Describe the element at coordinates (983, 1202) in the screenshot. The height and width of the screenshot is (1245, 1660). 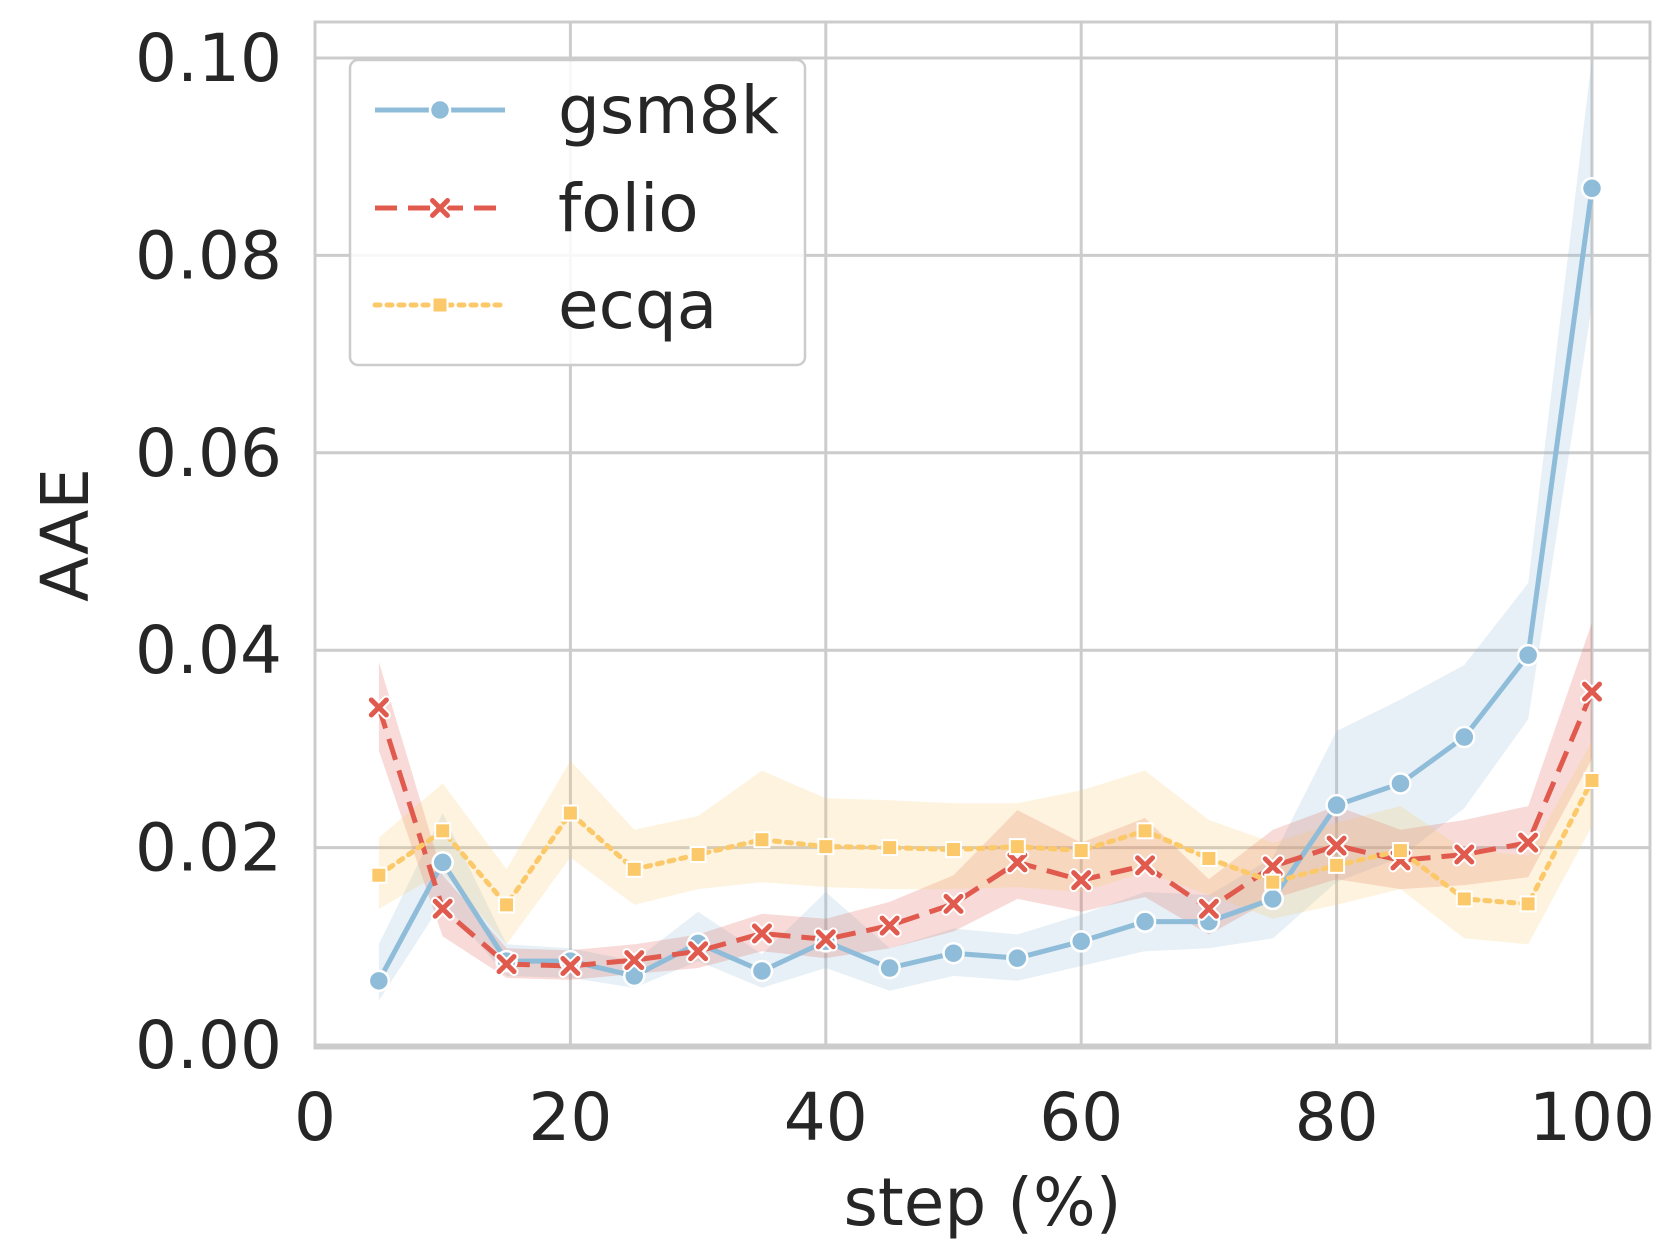
I see `x-axis-label: step (%)` at that location.